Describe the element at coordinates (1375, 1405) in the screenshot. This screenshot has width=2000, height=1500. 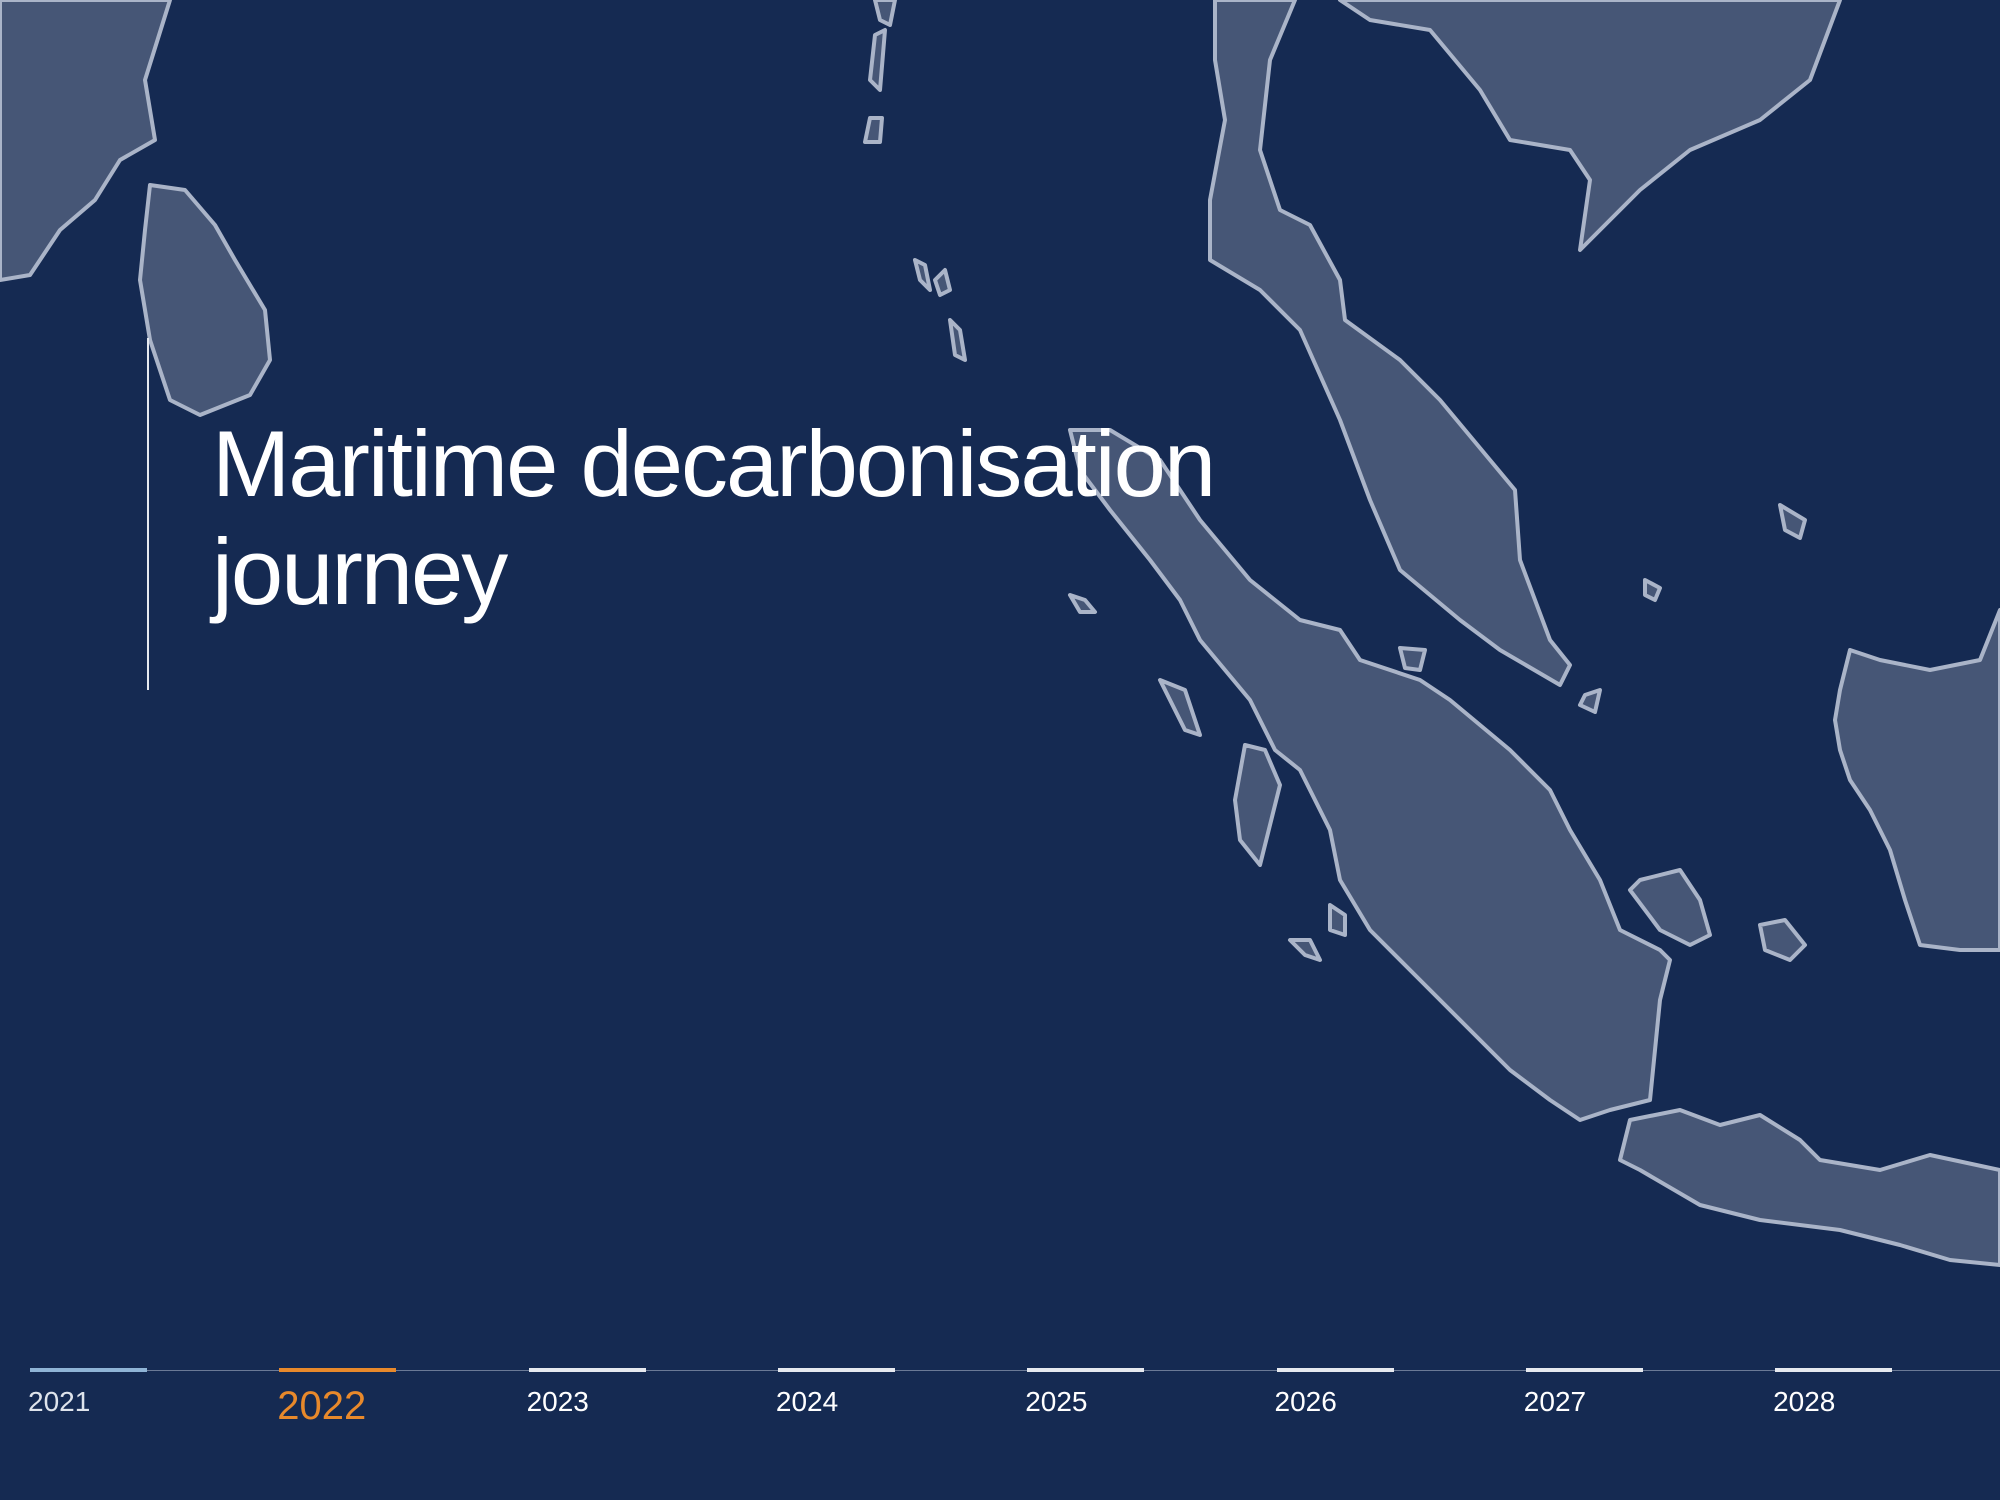
I see `timeline-year: 2026` at that location.